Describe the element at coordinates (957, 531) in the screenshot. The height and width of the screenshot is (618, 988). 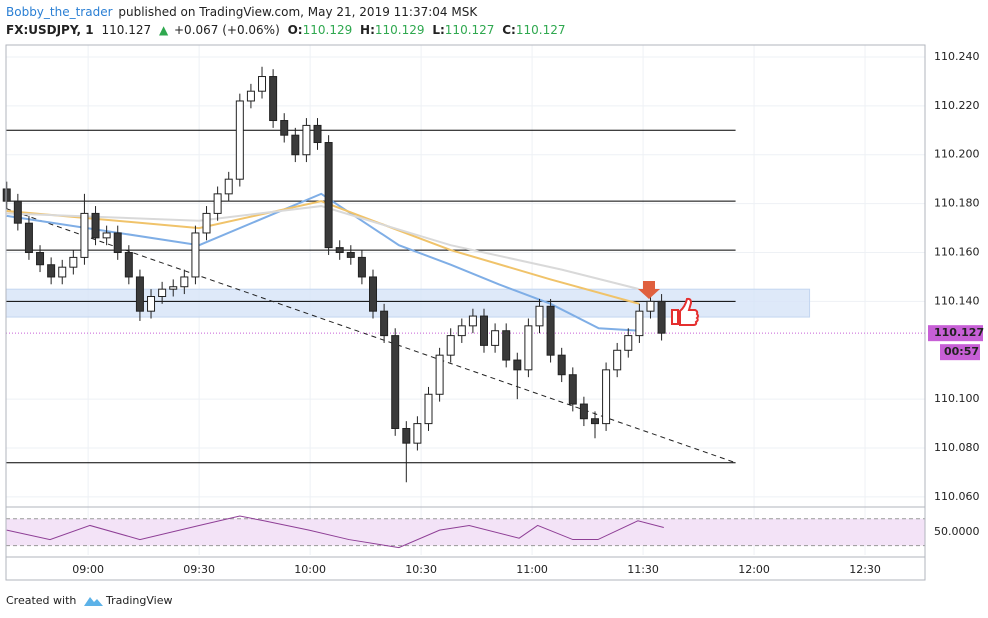
I see `rsi-tick-label: 50.0000` at that location.